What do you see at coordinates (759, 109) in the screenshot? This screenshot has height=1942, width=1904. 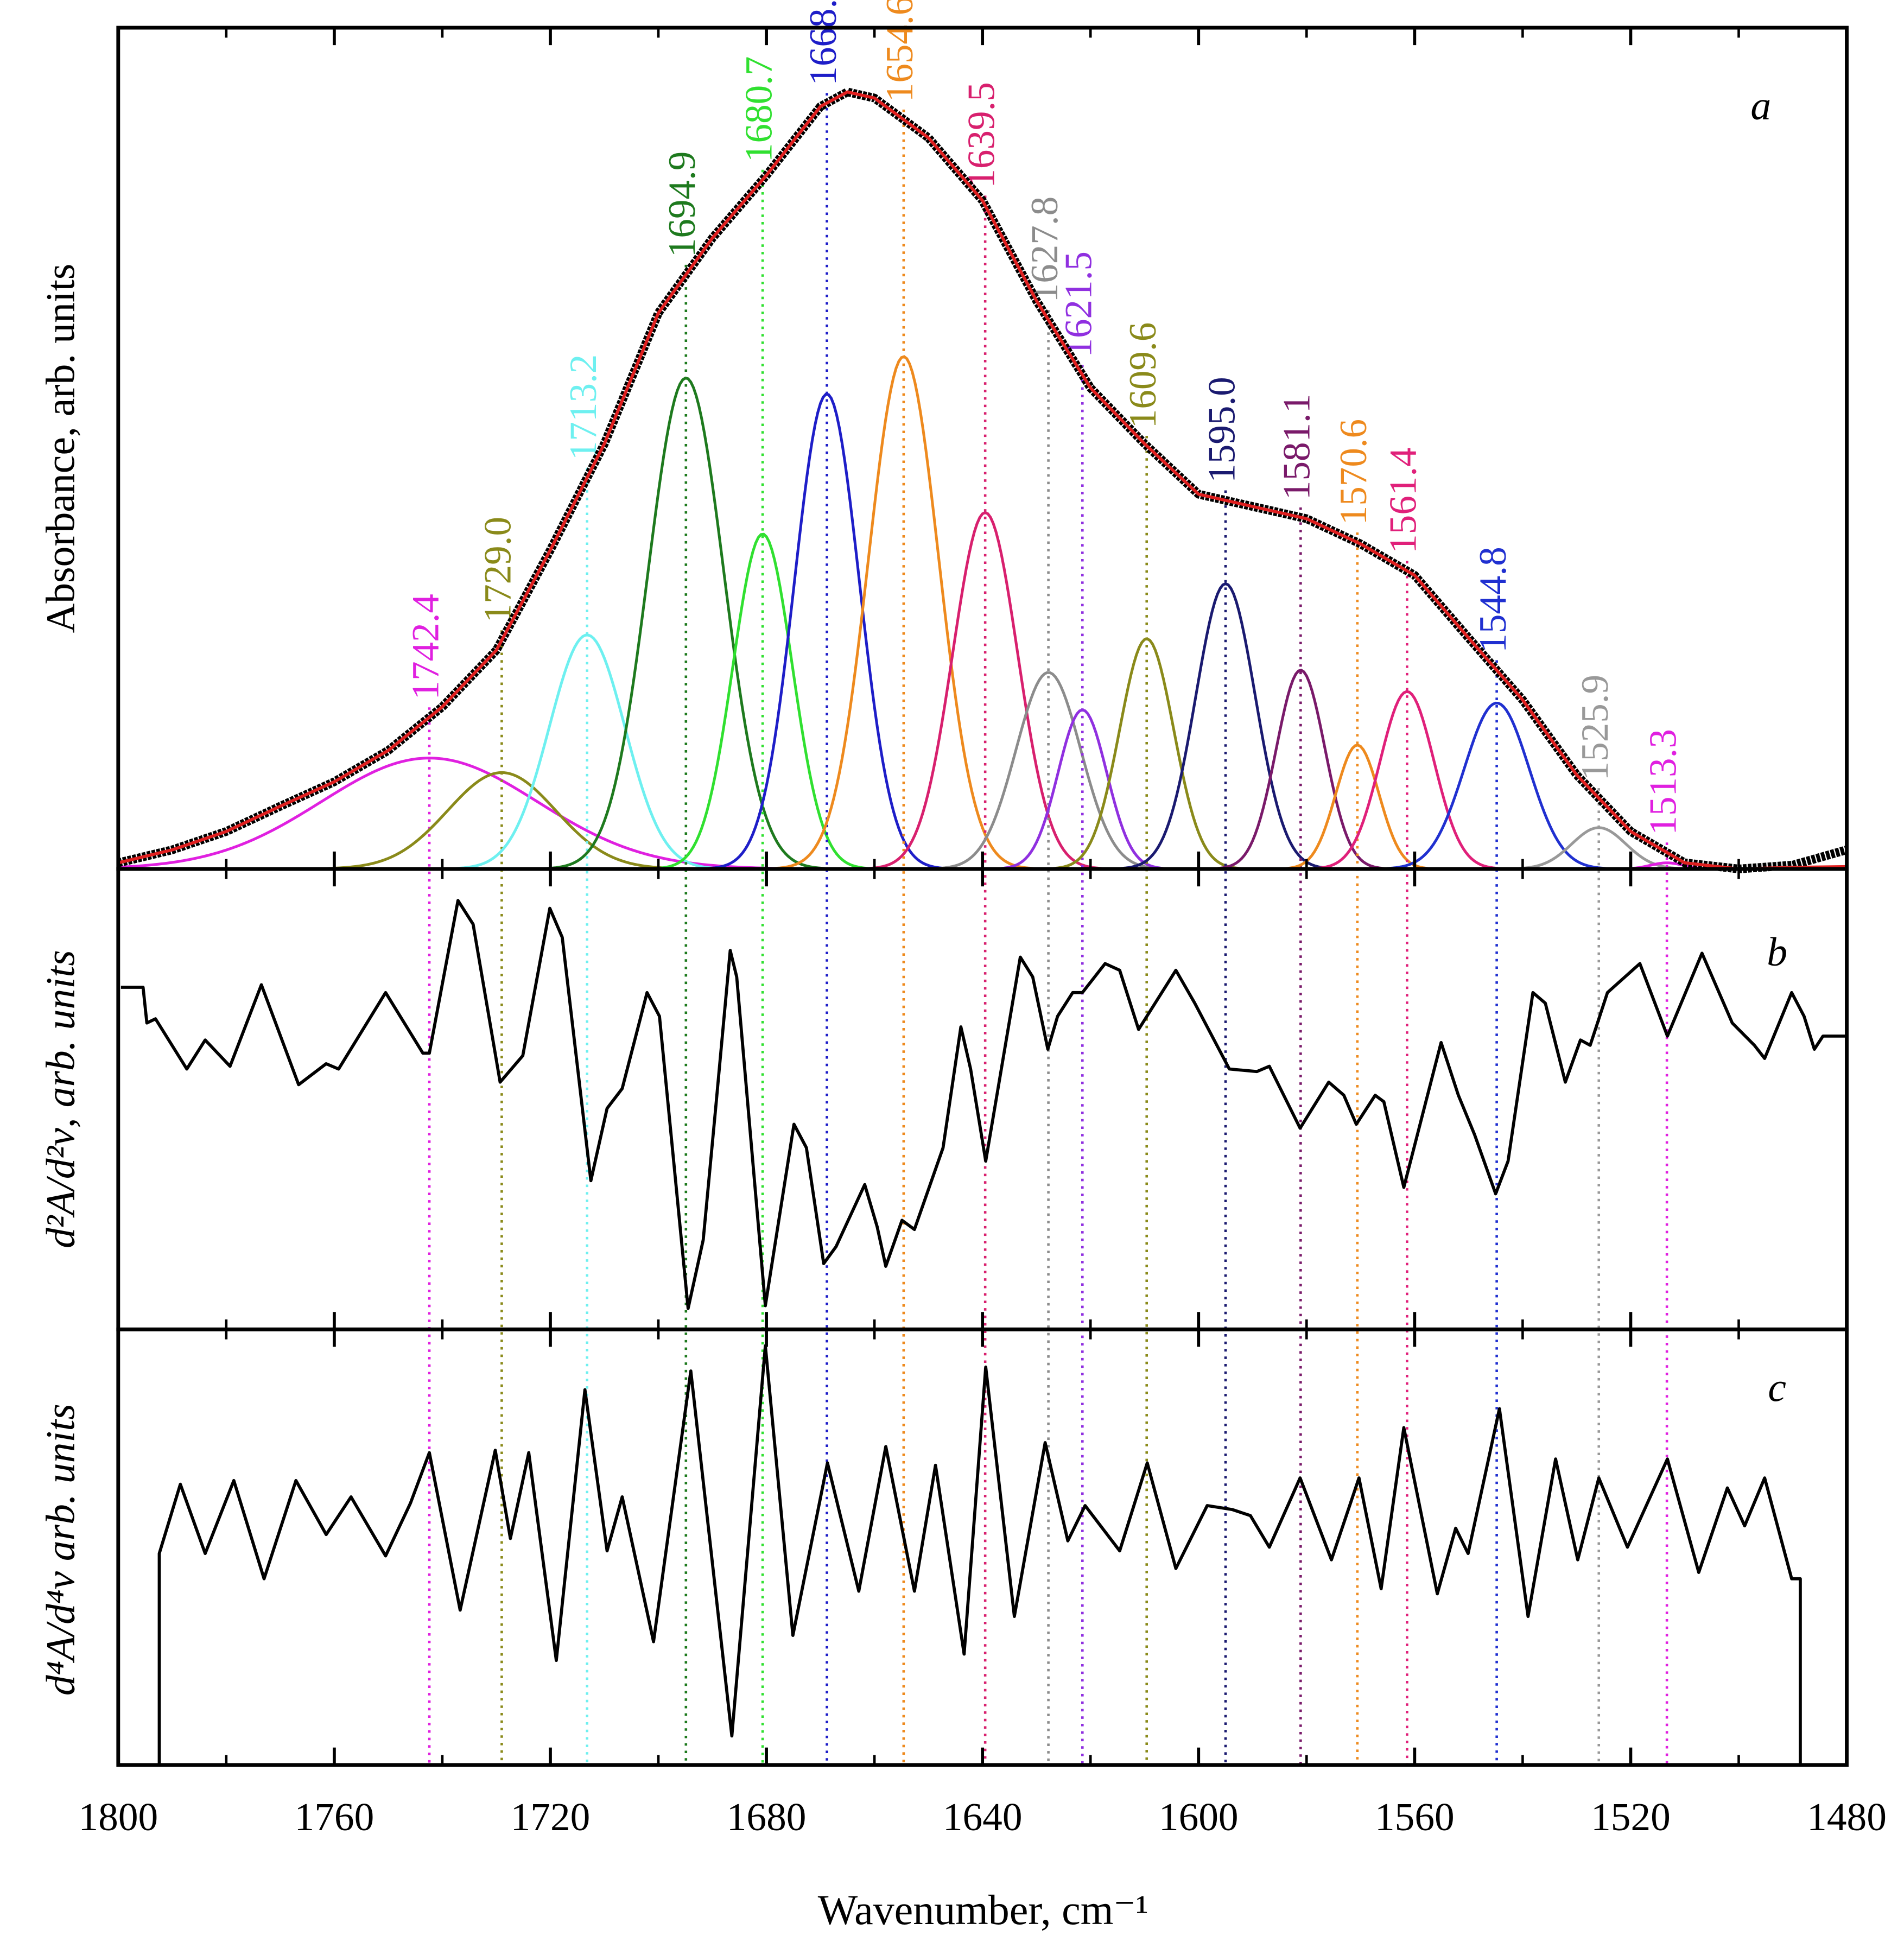 I see `peak-label: 1680.7` at bounding box center [759, 109].